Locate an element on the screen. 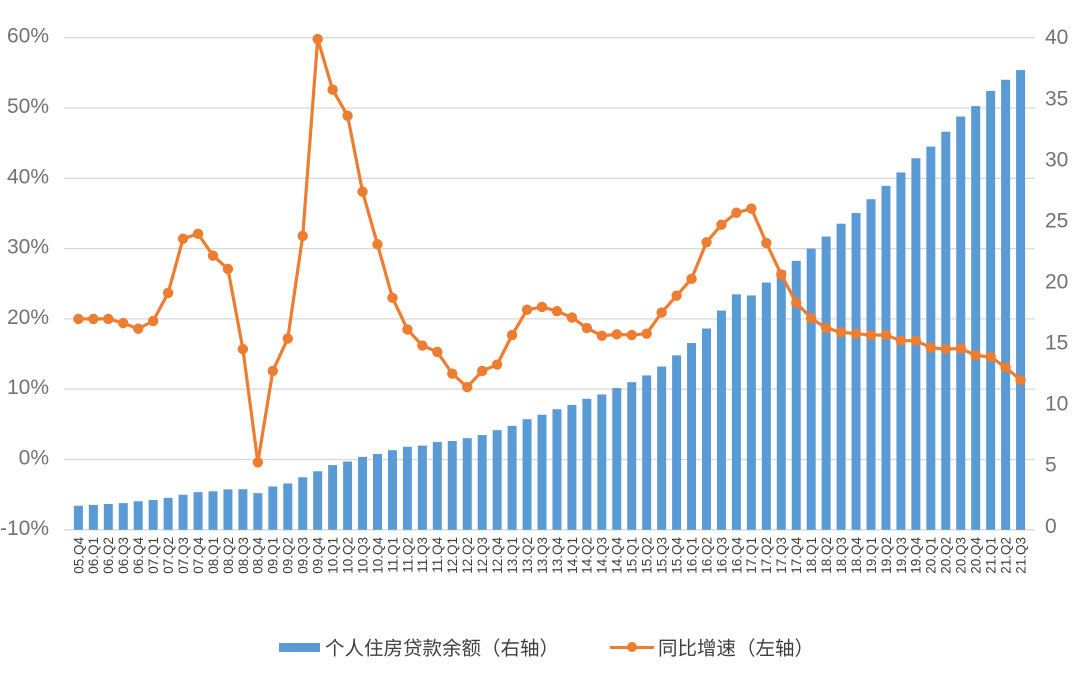  legend-label-balance: 个人住房贷款余额（右轴） is located at coordinates (441, 646).